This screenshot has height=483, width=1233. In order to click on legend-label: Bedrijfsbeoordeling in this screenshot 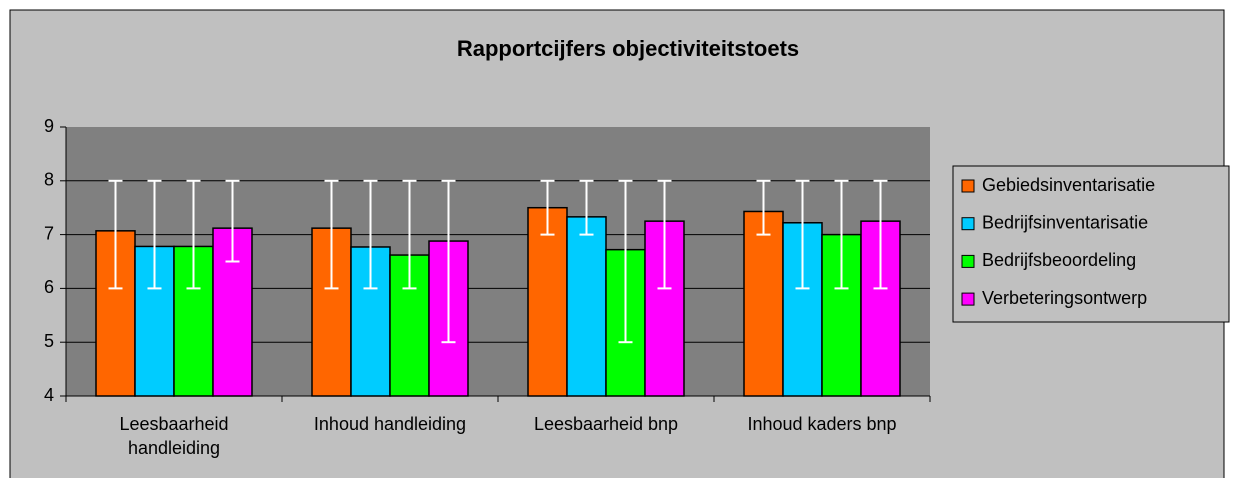, I will do `click(1059, 260)`.